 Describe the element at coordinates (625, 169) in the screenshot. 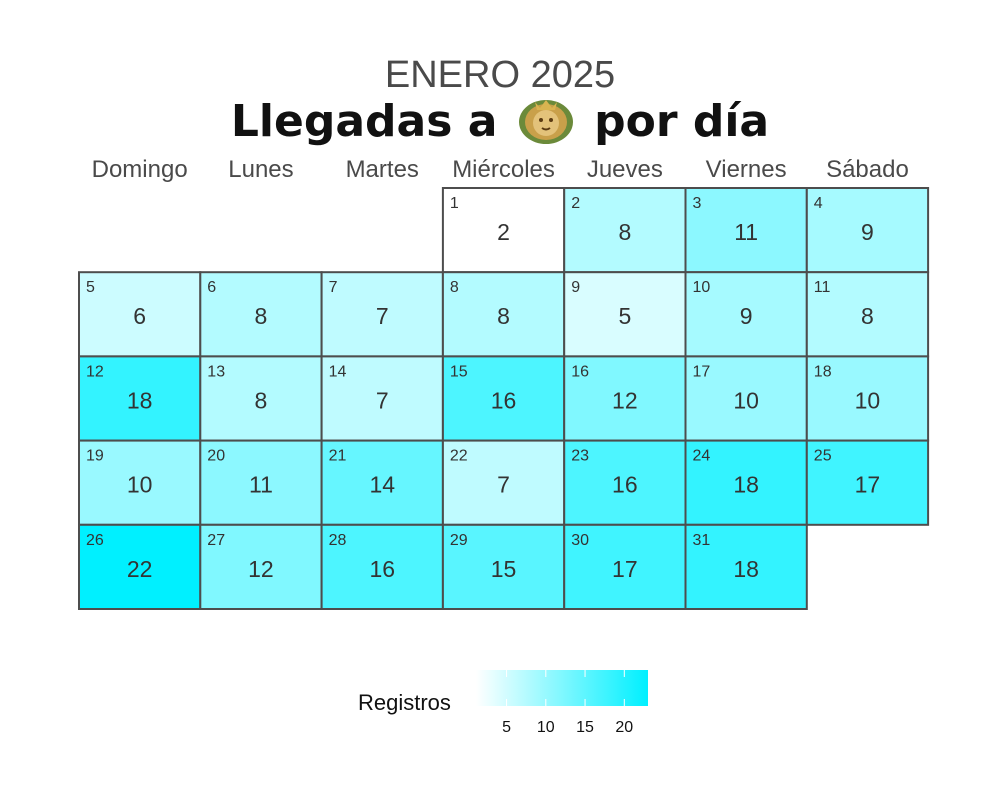

I see `weekday-header: Jueves` at that location.